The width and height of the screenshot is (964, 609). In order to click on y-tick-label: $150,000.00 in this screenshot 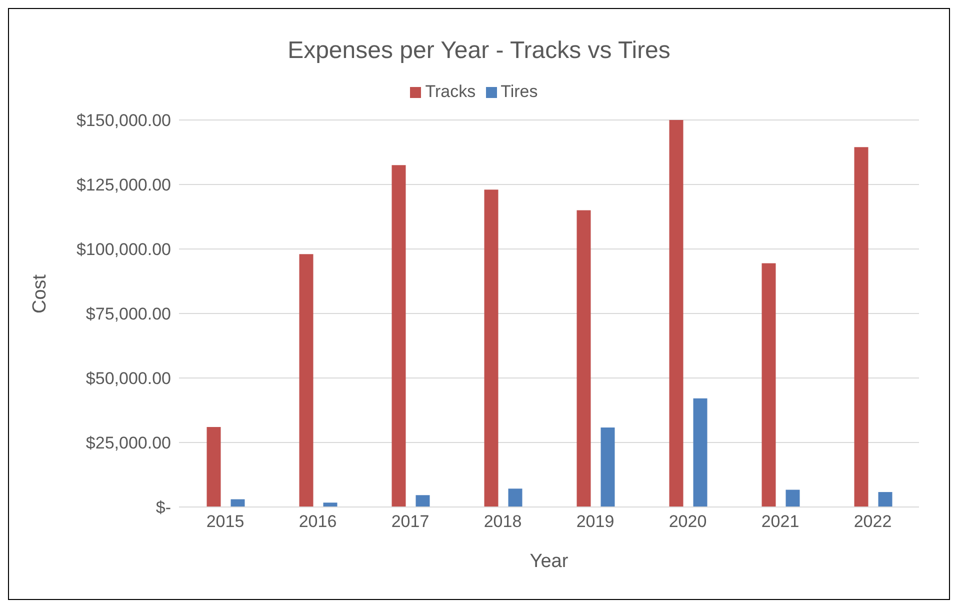, I will do `click(123, 120)`.